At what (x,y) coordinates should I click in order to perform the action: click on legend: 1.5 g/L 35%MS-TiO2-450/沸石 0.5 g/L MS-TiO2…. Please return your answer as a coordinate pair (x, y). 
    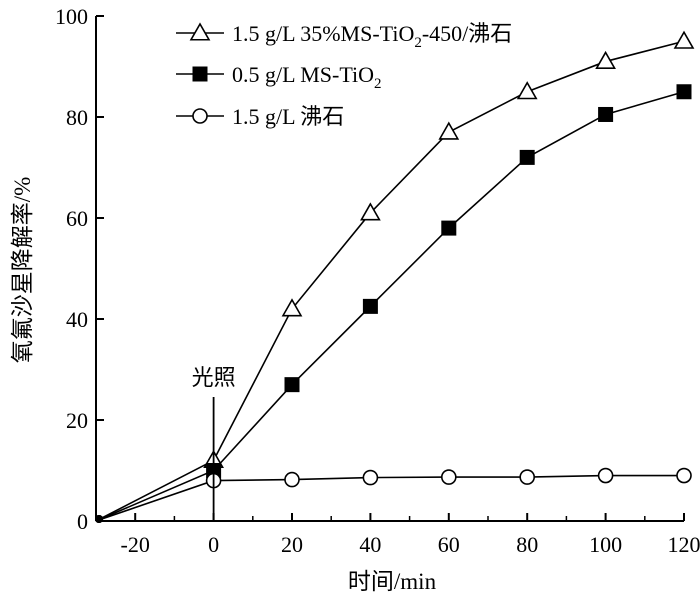
    Looking at the image, I should click on (344, 75).